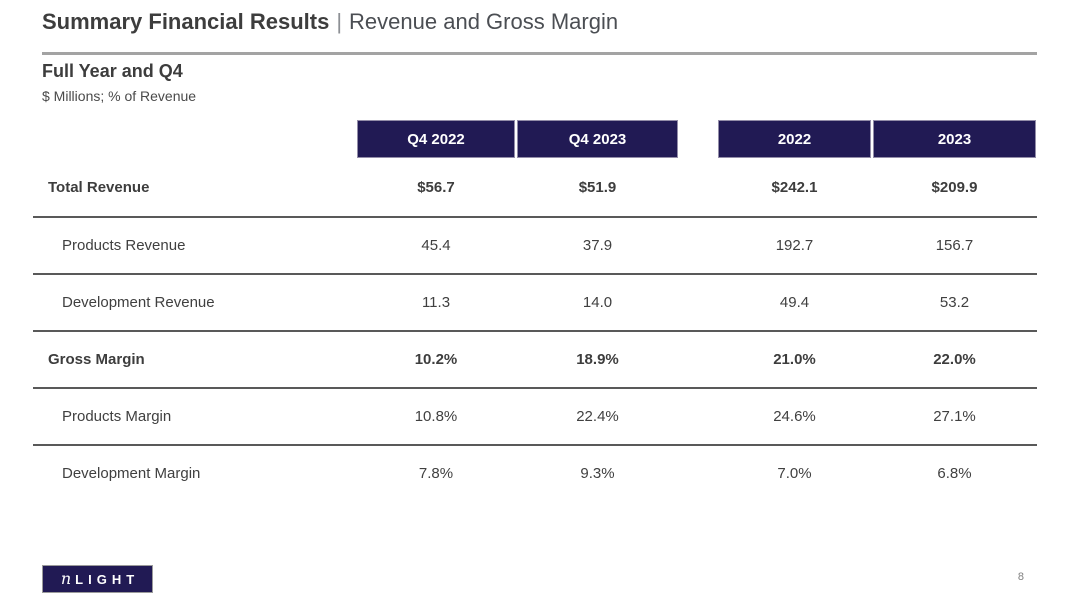 The height and width of the screenshot is (607, 1080). What do you see at coordinates (954, 245) in the screenshot?
I see `cell-value: 156.7` at bounding box center [954, 245].